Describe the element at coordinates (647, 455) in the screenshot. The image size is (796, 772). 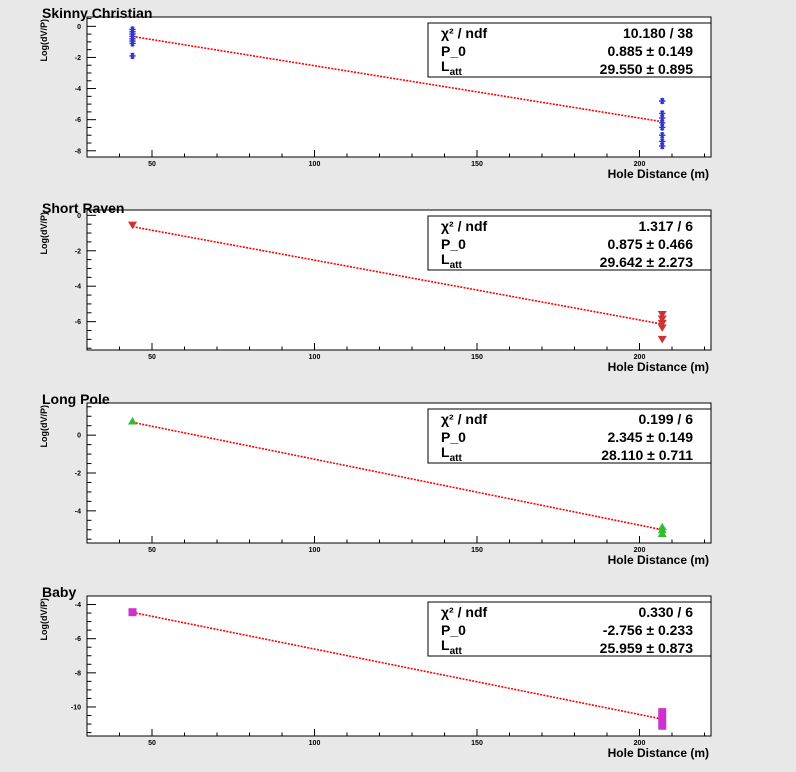
I see `stats-latt-value: 28.110 ± 0.711` at that location.